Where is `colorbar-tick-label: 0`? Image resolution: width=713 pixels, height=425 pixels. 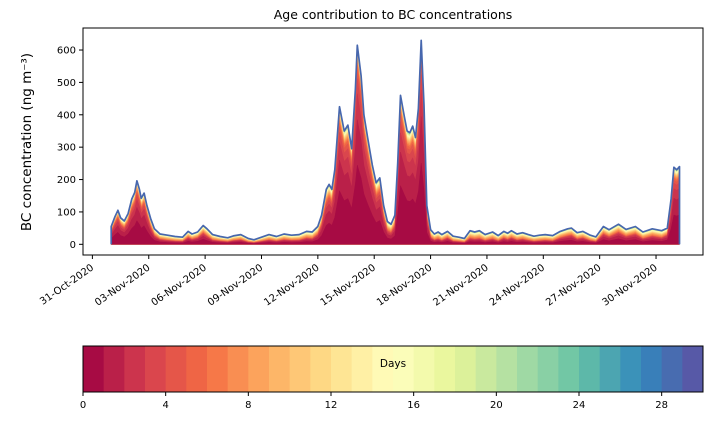
colorbar-tick-label: 0 is located at coordinates (83, 405).